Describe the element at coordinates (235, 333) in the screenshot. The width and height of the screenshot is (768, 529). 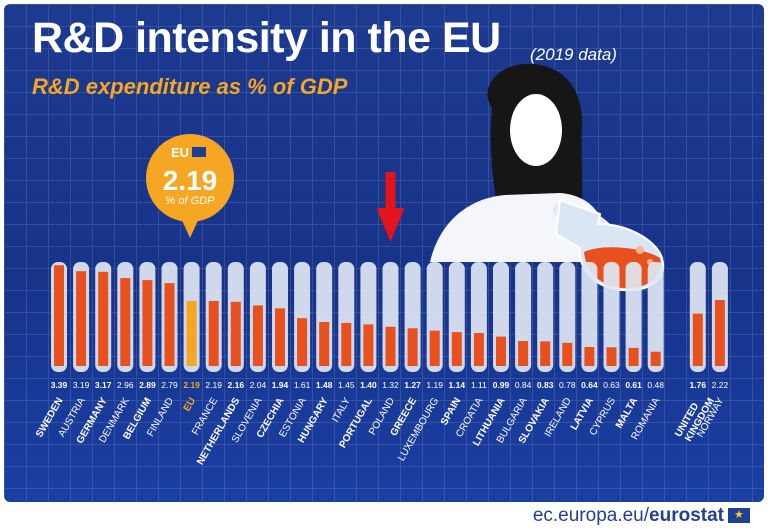
I see `bar-netherlands` at that location.